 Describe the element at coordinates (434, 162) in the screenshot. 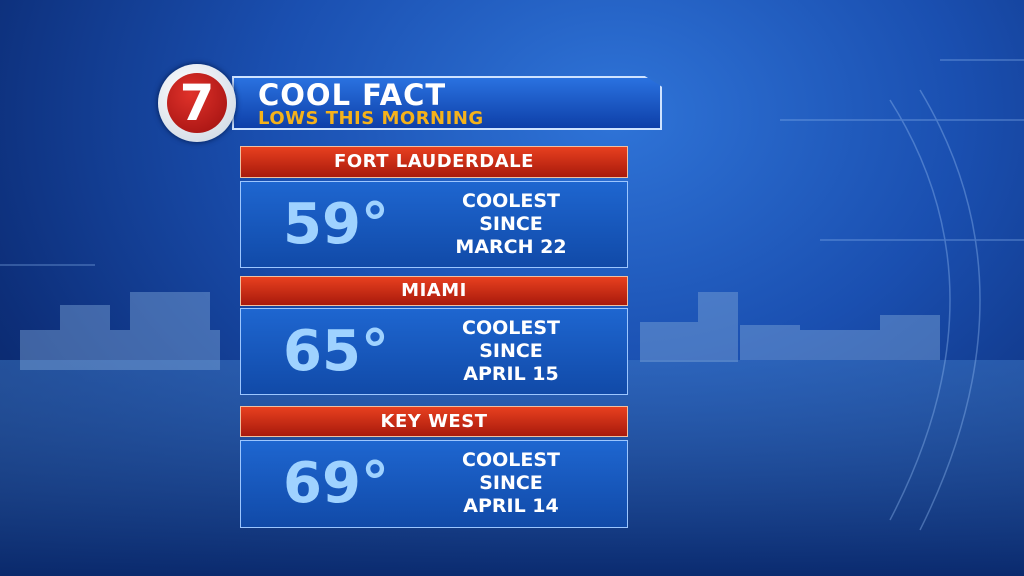

I see `city-name: FORT LAUDERDALE` at that location.